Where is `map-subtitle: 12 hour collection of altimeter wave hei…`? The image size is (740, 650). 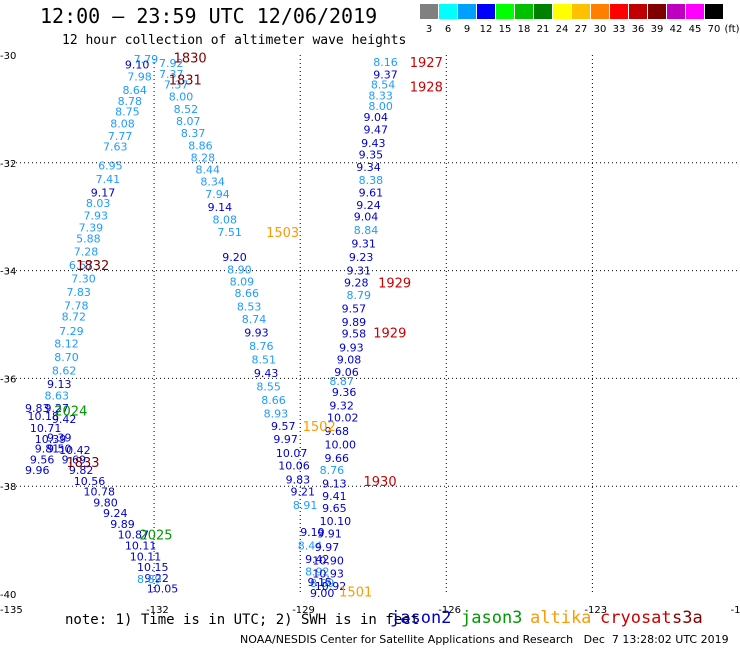 map-subtitle: 12 hour collection of altimeter wave hei… is located at coordinates (234, 40).